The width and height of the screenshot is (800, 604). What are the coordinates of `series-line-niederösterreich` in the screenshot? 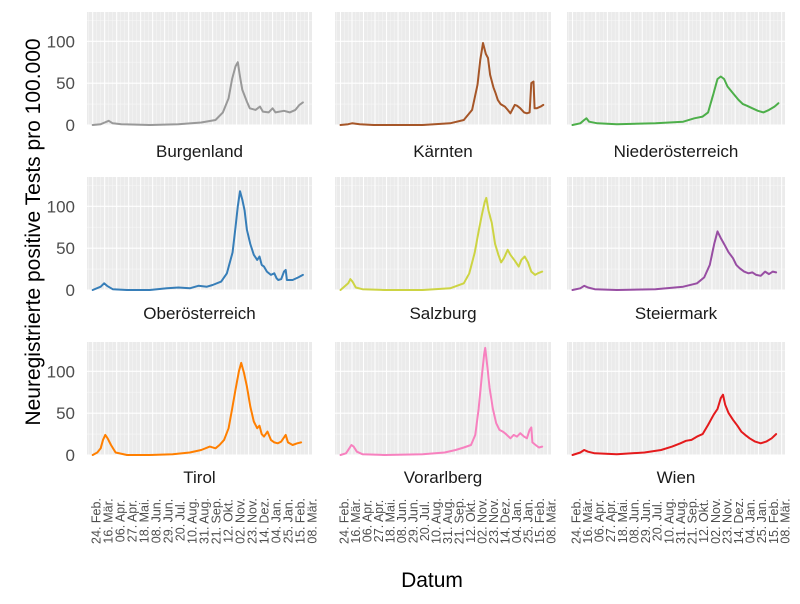 It's located at (675, 100).